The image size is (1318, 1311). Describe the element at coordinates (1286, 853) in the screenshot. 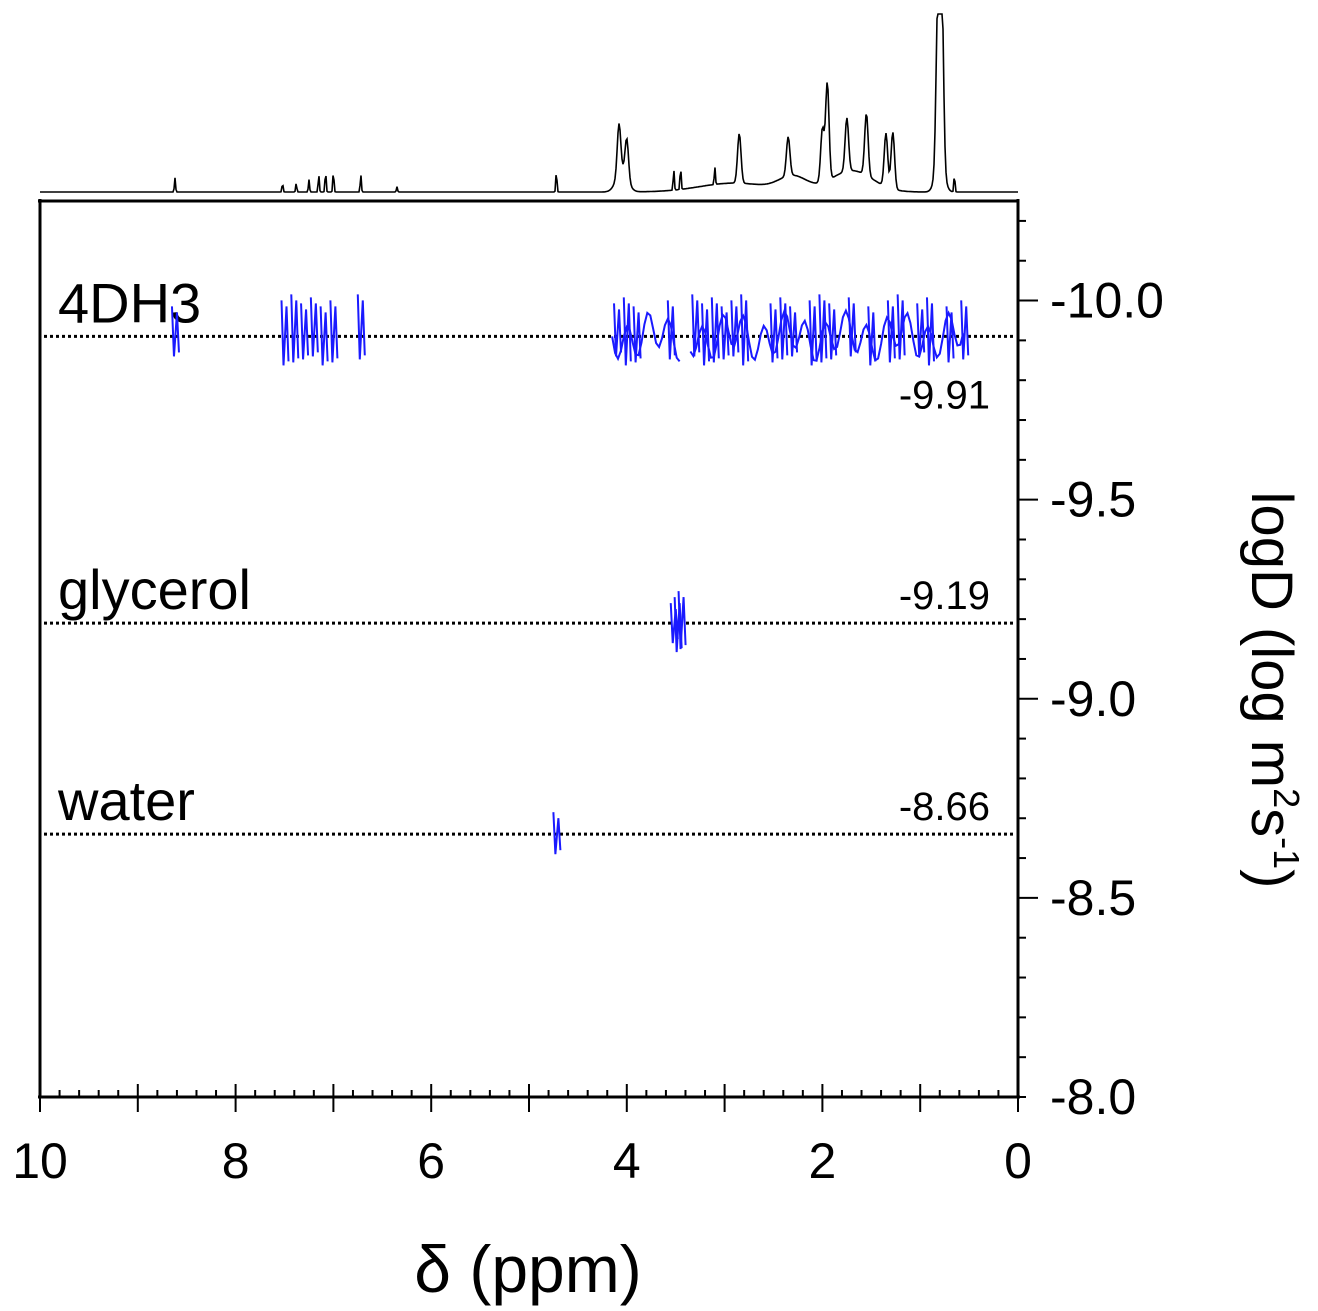

I see `y-axis-label-sup2: -1` at that location.